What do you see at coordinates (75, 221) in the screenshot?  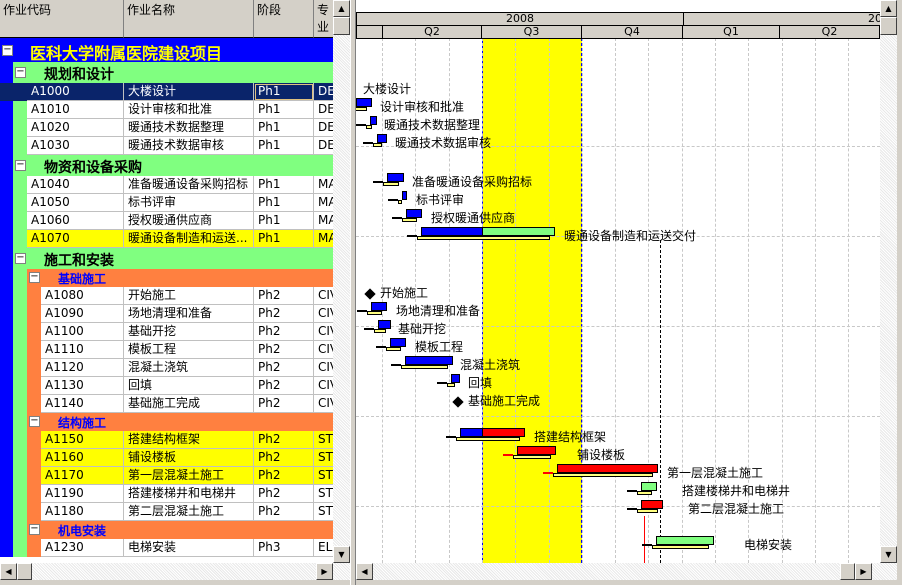 I see `activity-code: A1060` at bounding box center [75, 221].